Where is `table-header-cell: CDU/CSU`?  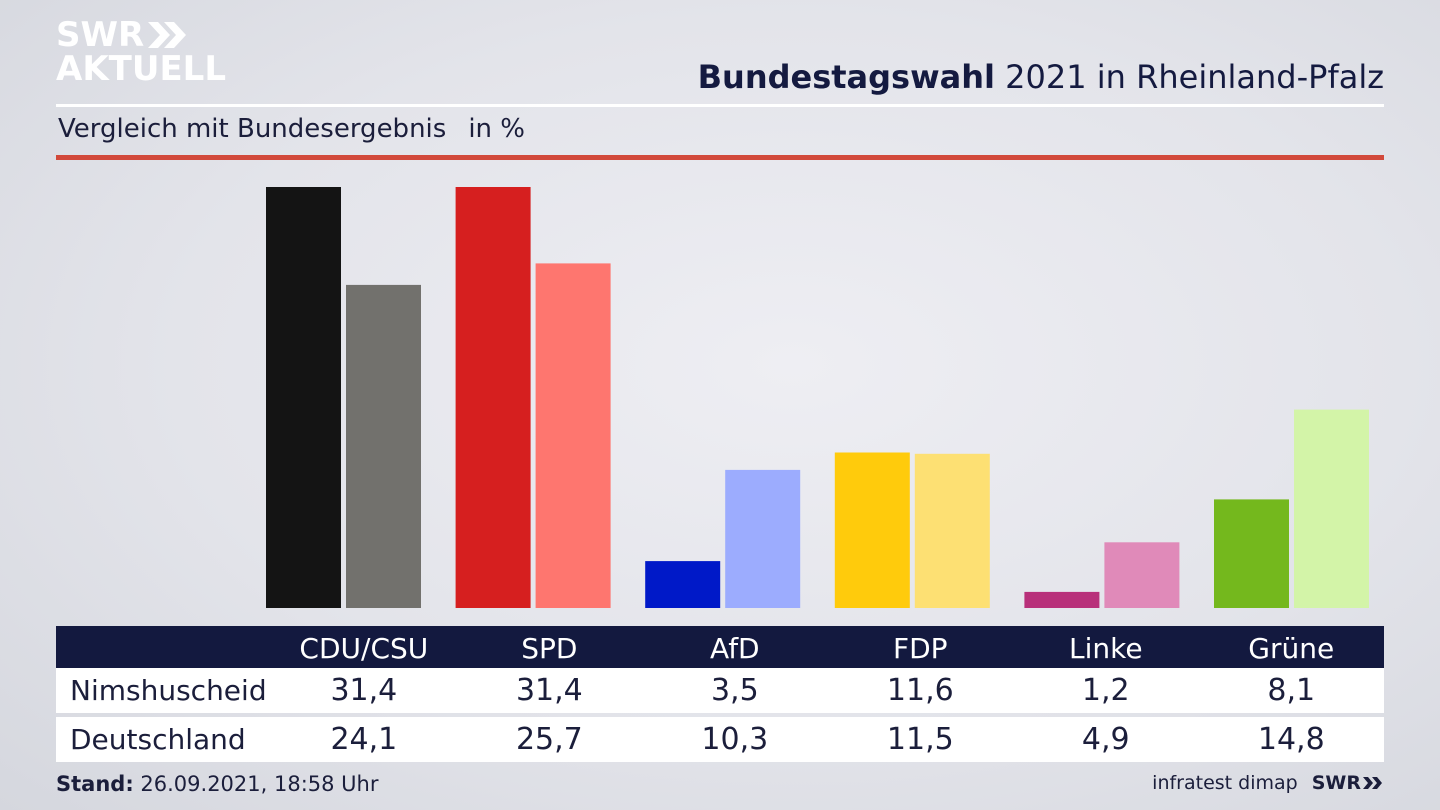 table-header-cell: CDU/CSU is located at coordinates (364, 648).